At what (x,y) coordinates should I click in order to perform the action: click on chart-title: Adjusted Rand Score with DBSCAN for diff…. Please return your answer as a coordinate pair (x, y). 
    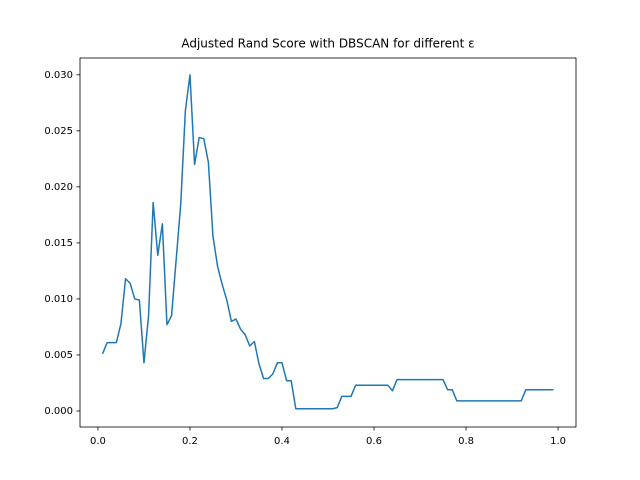
    Looking at the image, I should click on (327, 44).